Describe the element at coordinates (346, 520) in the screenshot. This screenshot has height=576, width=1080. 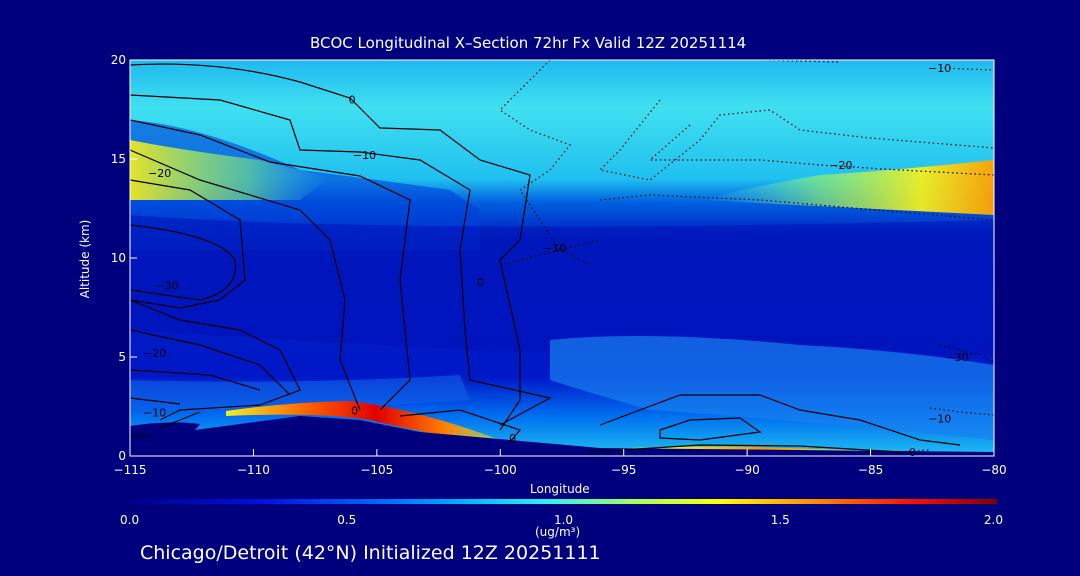
I see `colorbar-tick-label: 0.5` at that location.